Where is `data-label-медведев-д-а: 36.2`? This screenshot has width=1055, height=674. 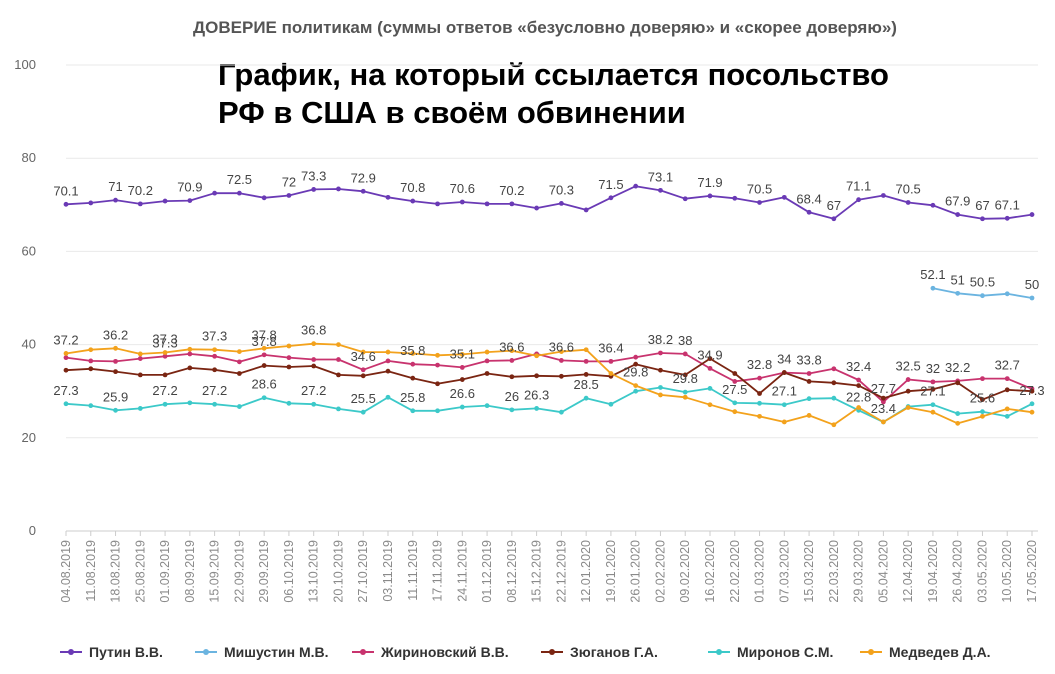
data-label-медведев-д-а: 36.2 is located at coordinates (115, 334).